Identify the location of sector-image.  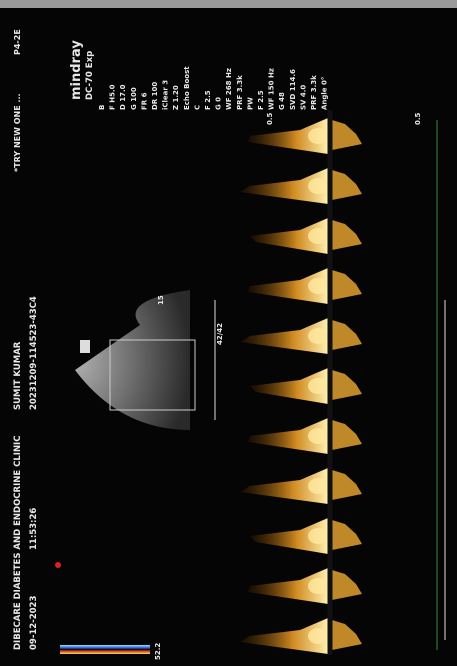
(132, 360).